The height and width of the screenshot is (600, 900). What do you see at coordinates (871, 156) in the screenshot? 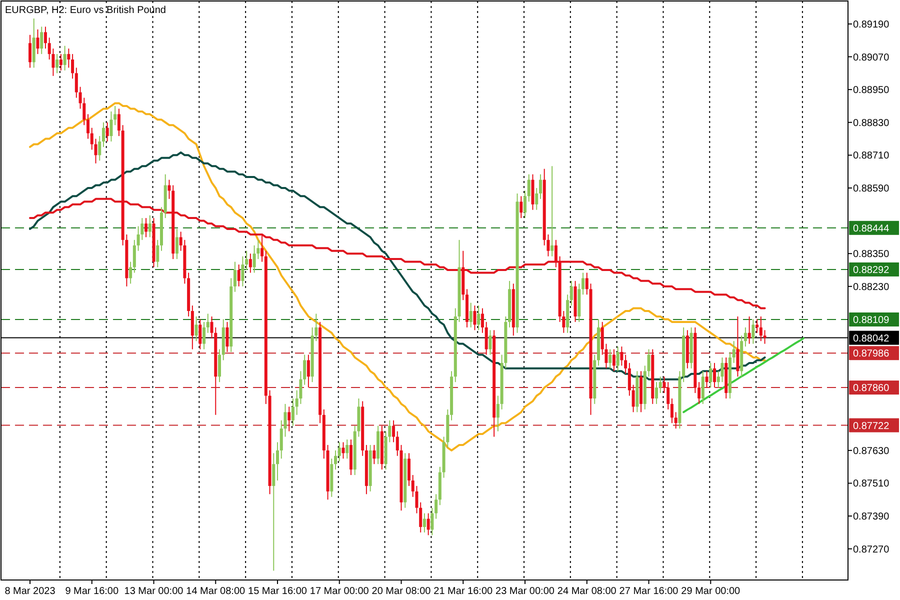
I see `y-tick-label: 0.88710` at bounding box center [871, 156].